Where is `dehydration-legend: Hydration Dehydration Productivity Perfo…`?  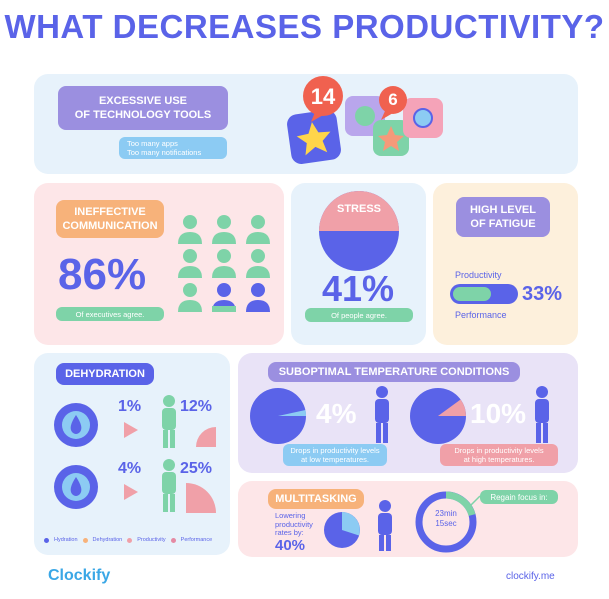
dehydration-legend: Hydration Dehydration Productivity Perfo… is located at coordinates (128, 540).